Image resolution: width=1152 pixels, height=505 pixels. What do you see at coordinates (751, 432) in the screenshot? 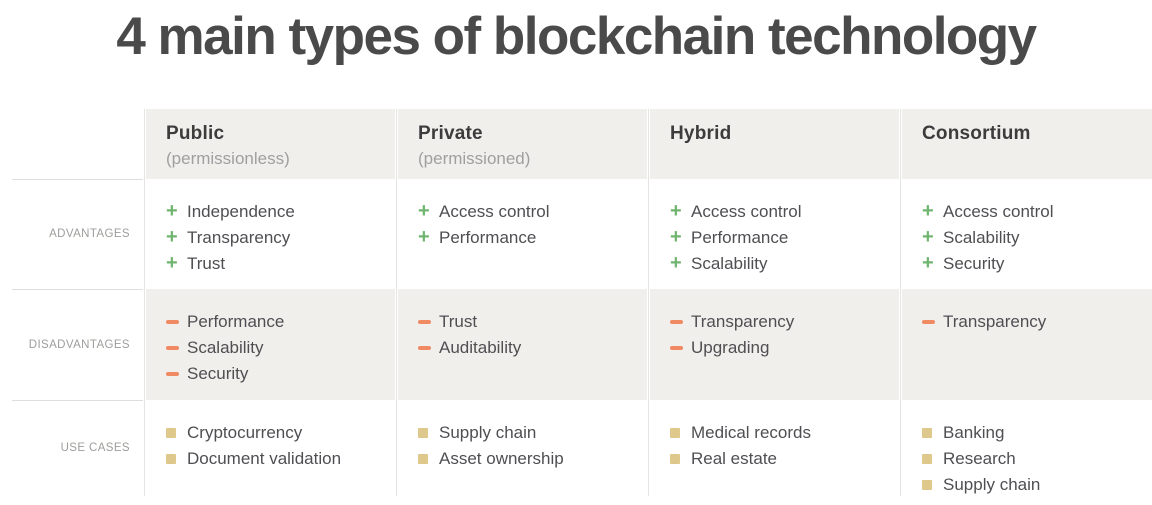
I see `list-item-label: Medical records` at bounding box center [751, 432].